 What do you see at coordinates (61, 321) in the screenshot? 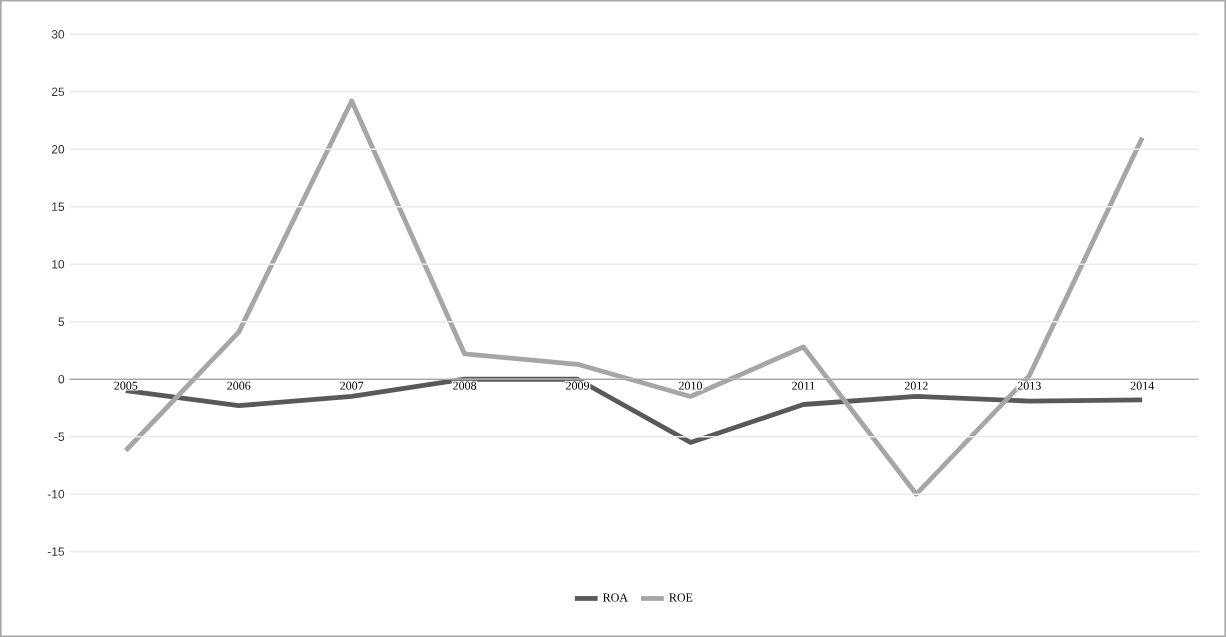
I see `y-tick-label: 5` at bounding box center [61, 321].